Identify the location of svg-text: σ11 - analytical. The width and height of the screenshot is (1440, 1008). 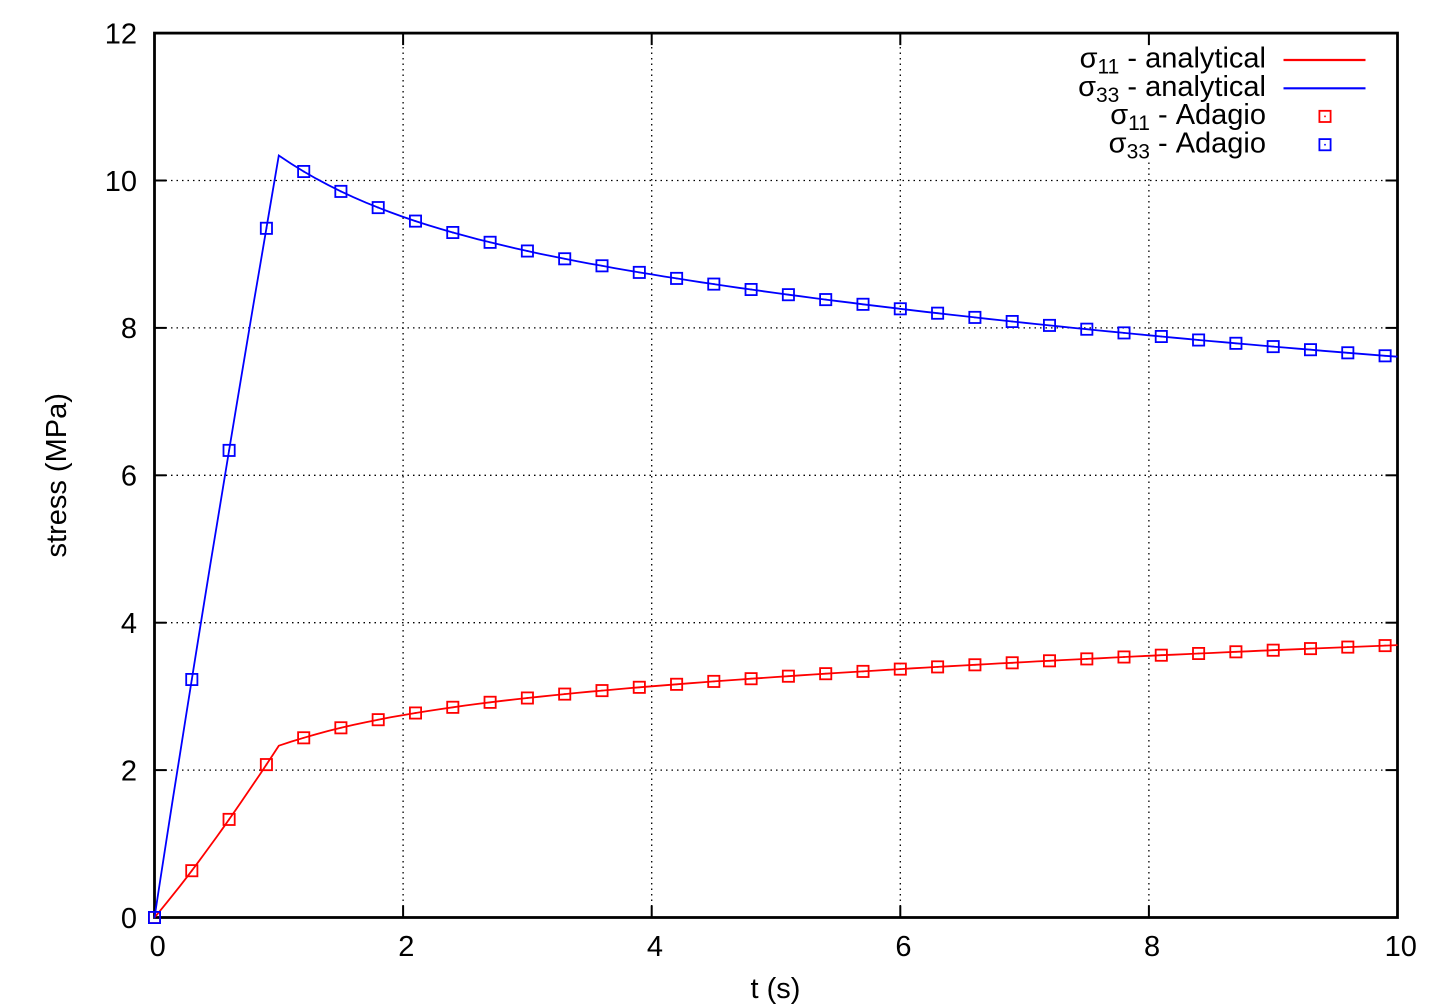
(1173, 61).